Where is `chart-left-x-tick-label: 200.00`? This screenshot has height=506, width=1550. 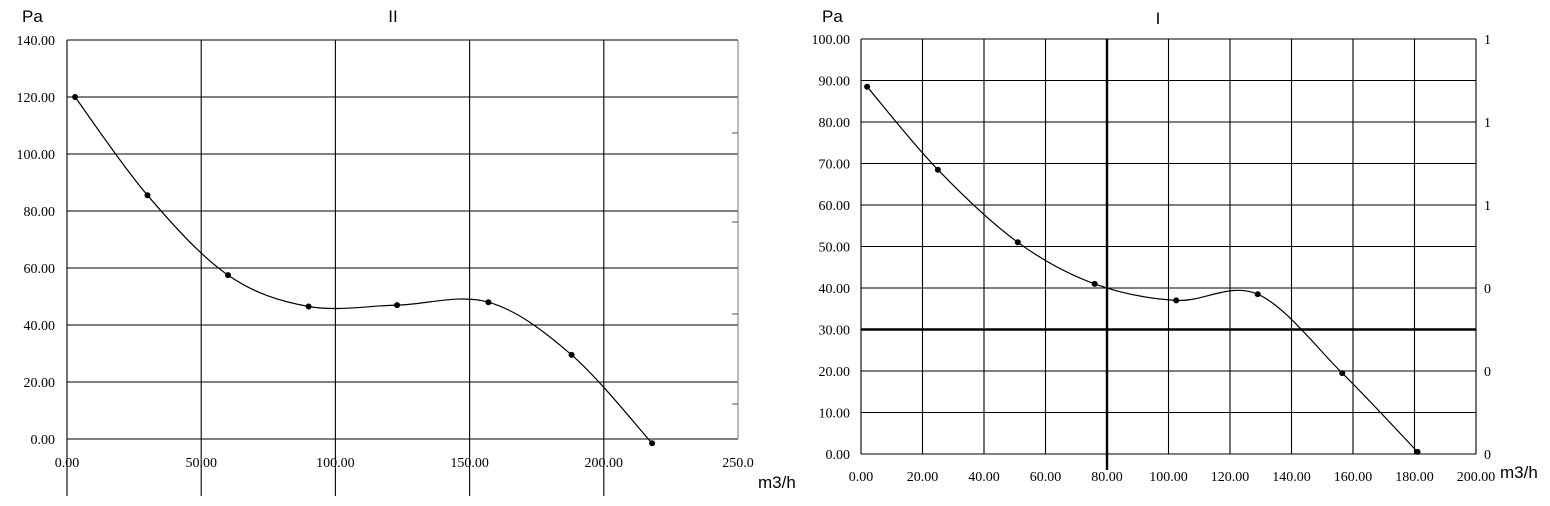 chart-left-x-tick-label: 200.00 is located at coordinates (604, 463).